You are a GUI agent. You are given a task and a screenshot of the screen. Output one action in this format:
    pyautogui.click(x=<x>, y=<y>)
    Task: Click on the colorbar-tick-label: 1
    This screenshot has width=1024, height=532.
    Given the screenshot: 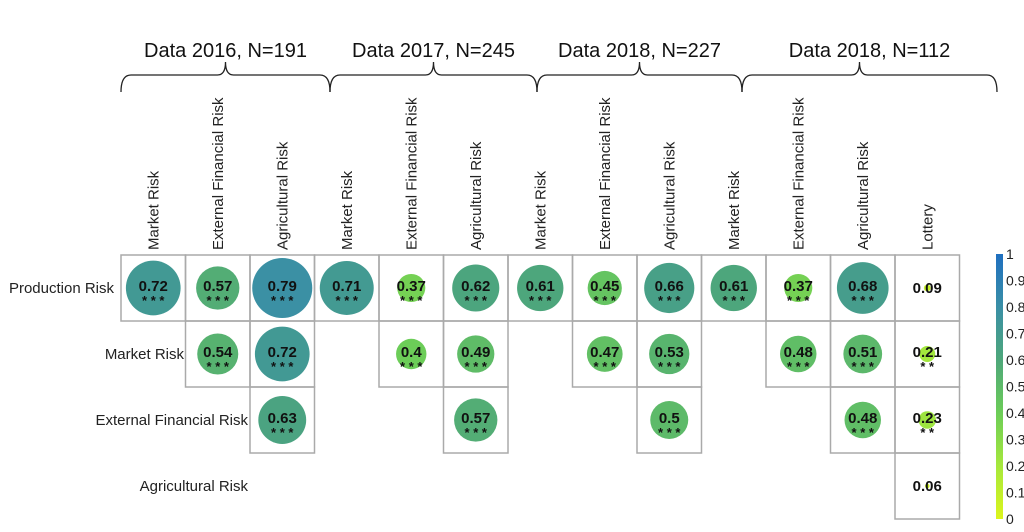 What is the action you would take?
    pyautogui.click(x=1010, y=254)
    